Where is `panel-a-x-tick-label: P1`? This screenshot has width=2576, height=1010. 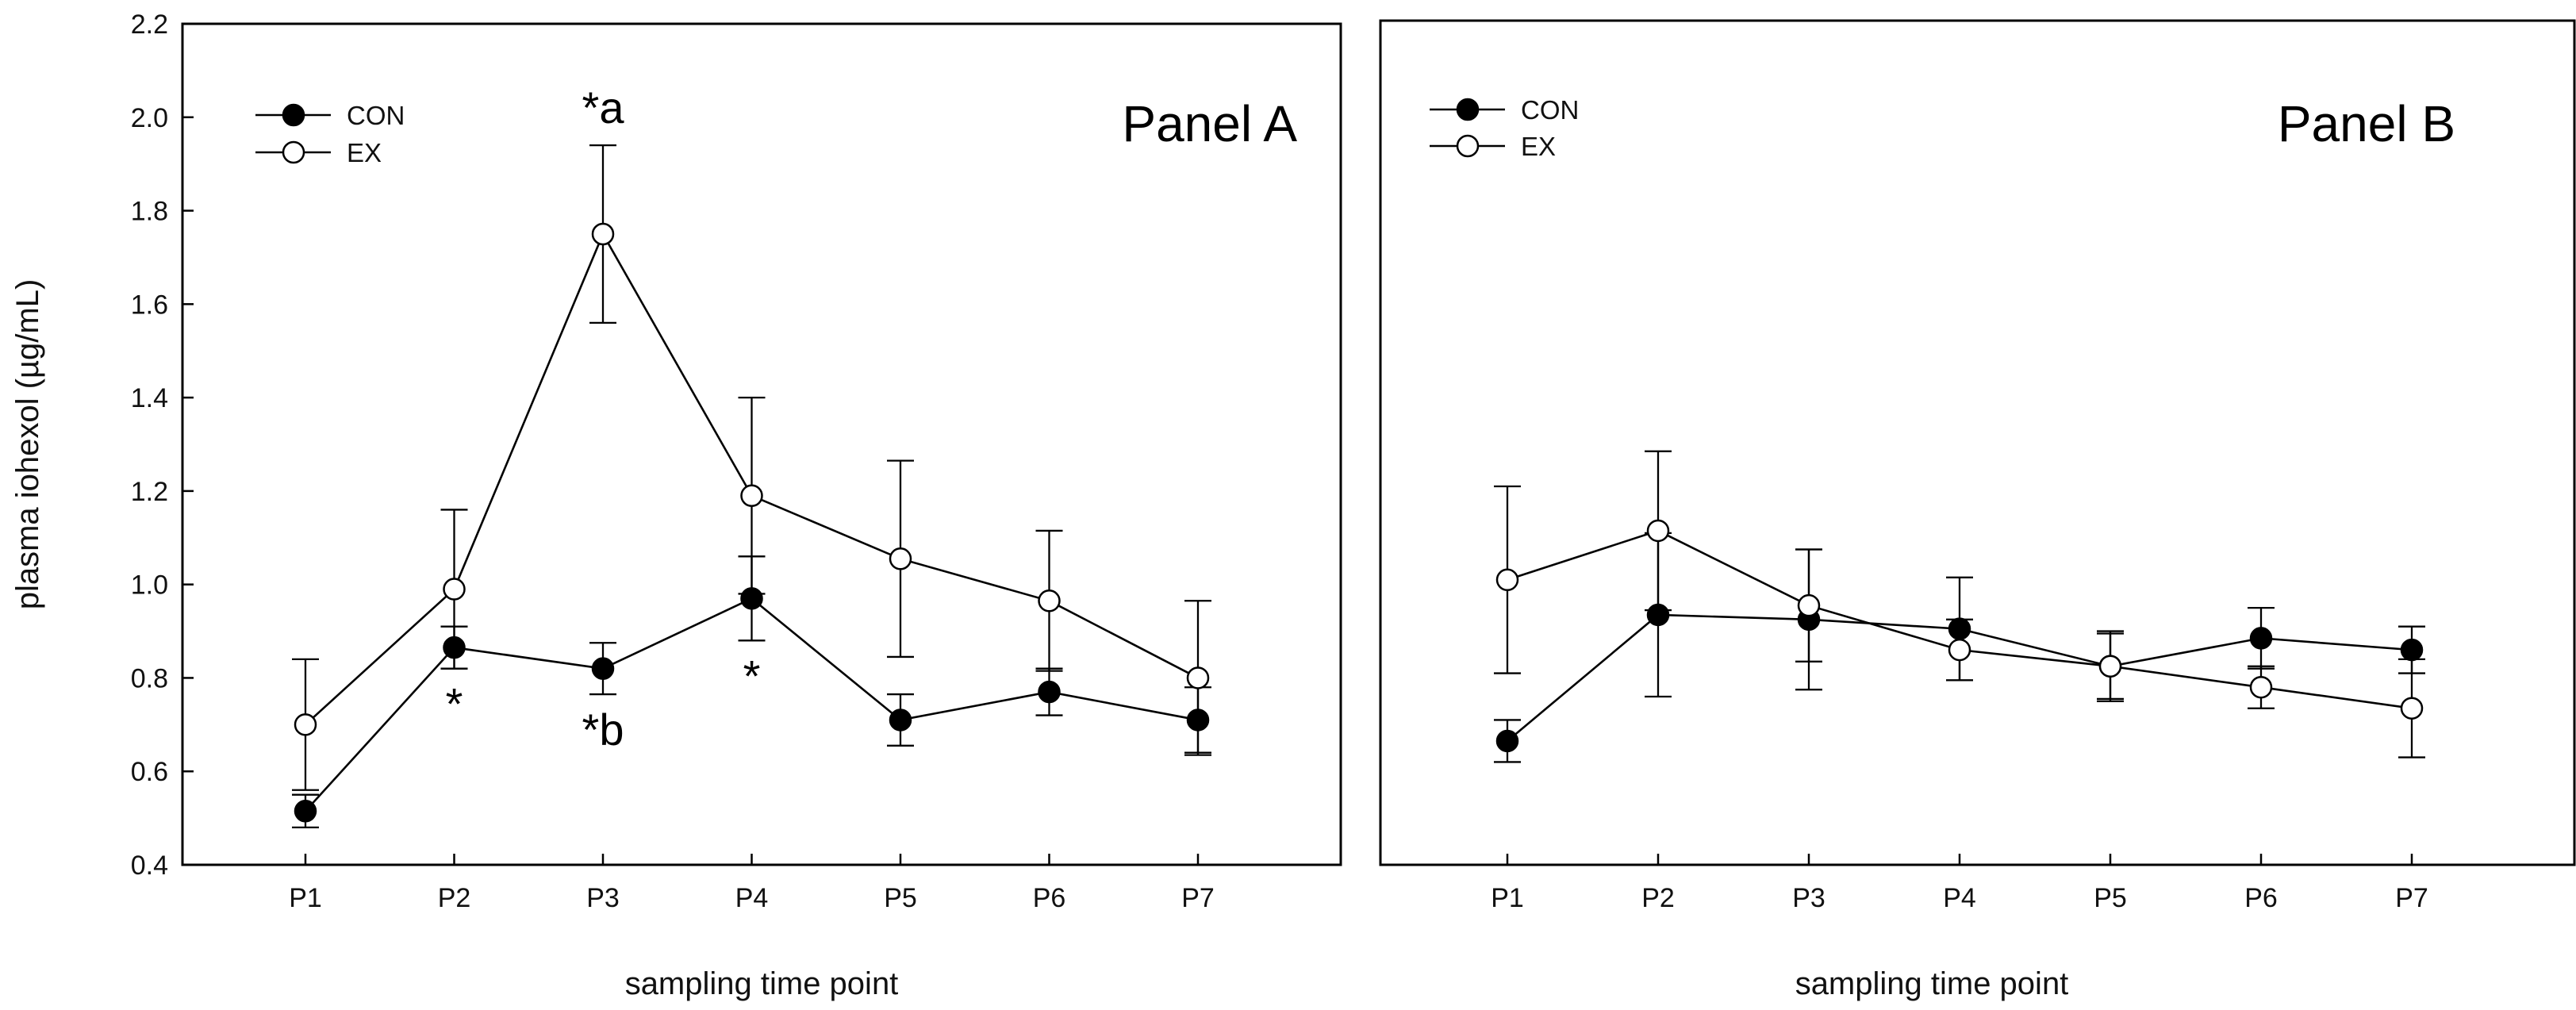
panel-a-x-tick-label: P1 is located at coordinates (305, 898).